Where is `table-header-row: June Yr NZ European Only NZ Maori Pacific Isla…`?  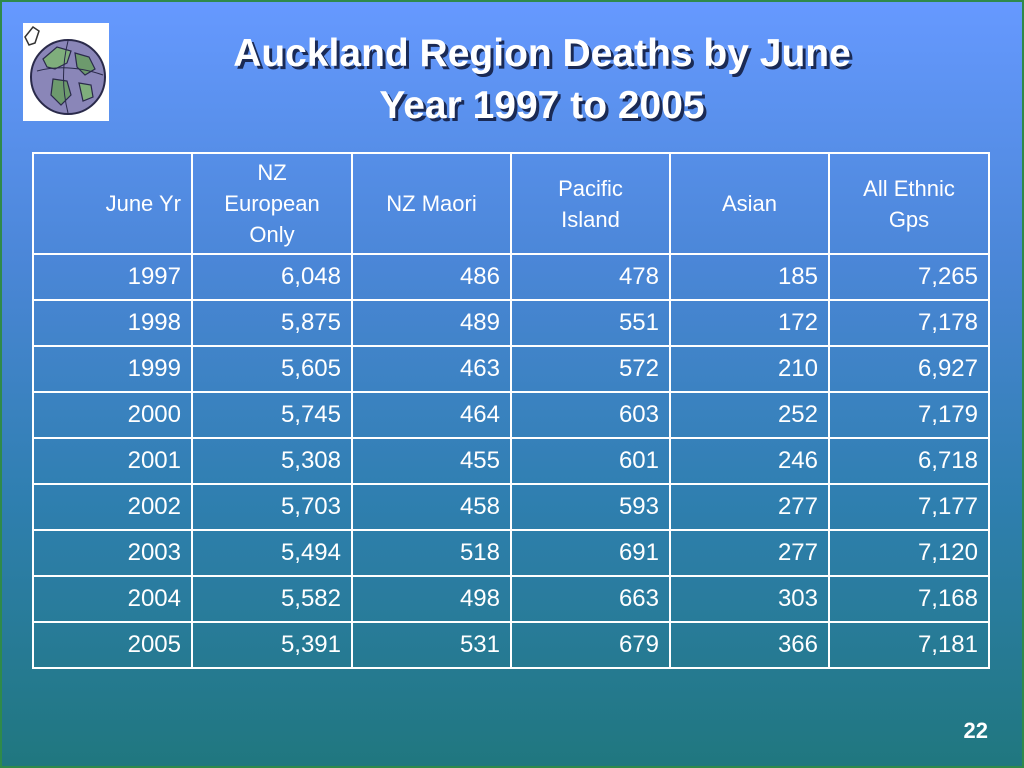
table-header-row: June Yr NZ European Only NZ Maori Pacific Isla… is located at coordinates (511, 203).